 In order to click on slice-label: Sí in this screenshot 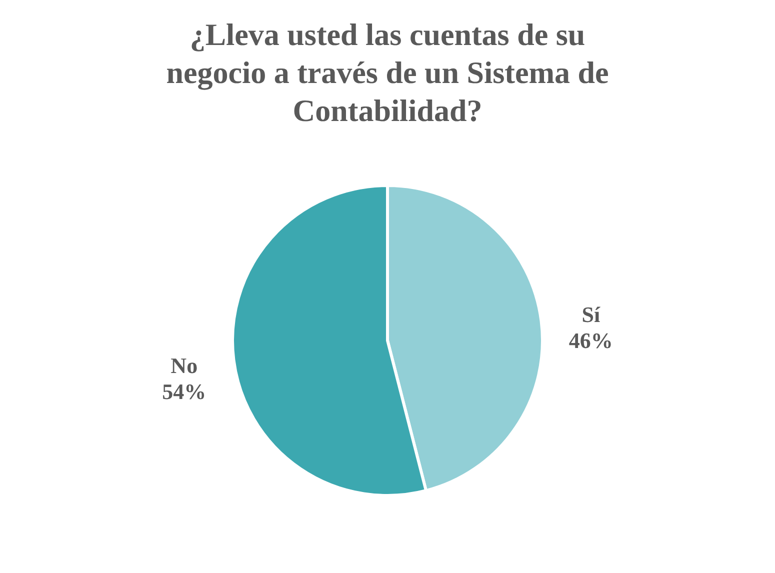, I will do `click(591, 314)`.